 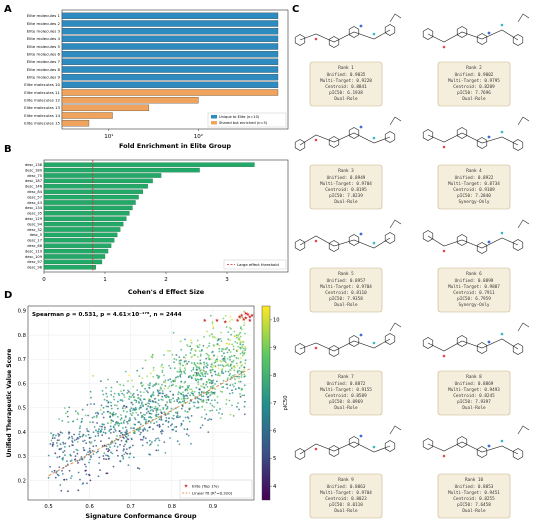 What do you see at coordinates (474, 75) in the screenshot?
I see `rank-card-line: Unified: 0.9002` at bounding box center [474, 75].